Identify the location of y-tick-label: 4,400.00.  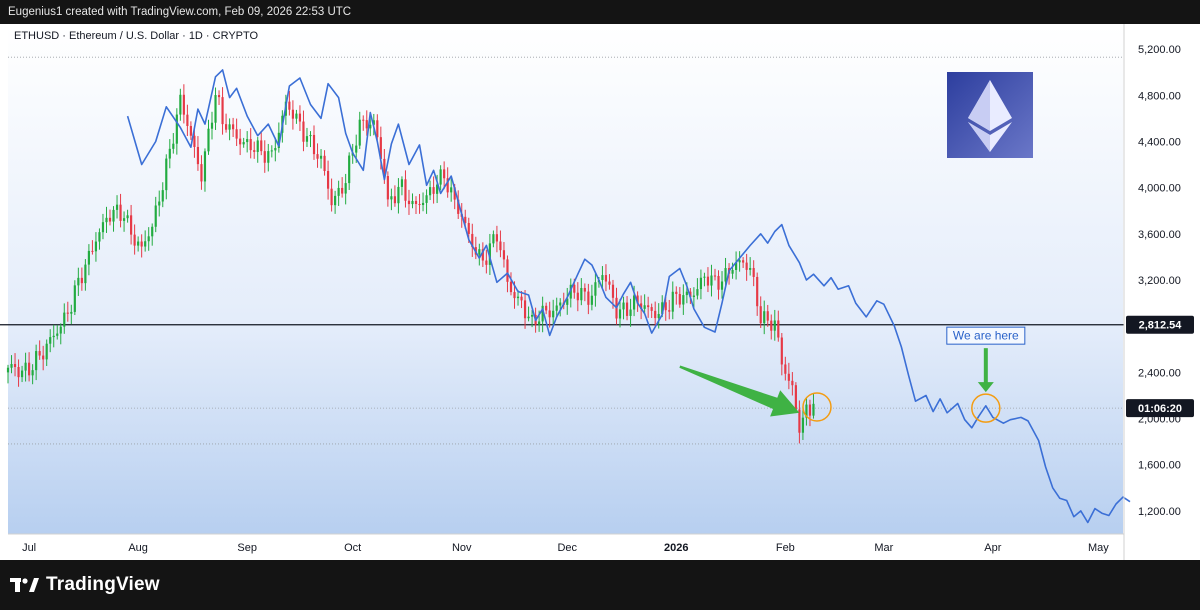
(1159, 142).